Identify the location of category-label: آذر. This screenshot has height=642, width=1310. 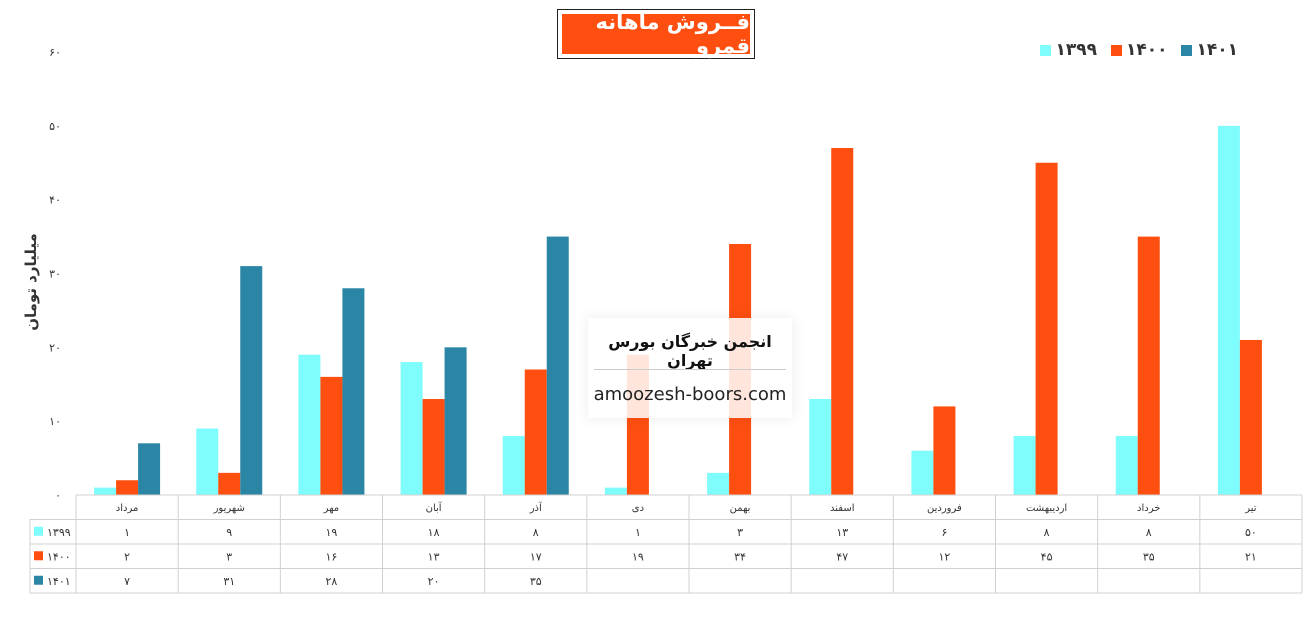
(536, 507).